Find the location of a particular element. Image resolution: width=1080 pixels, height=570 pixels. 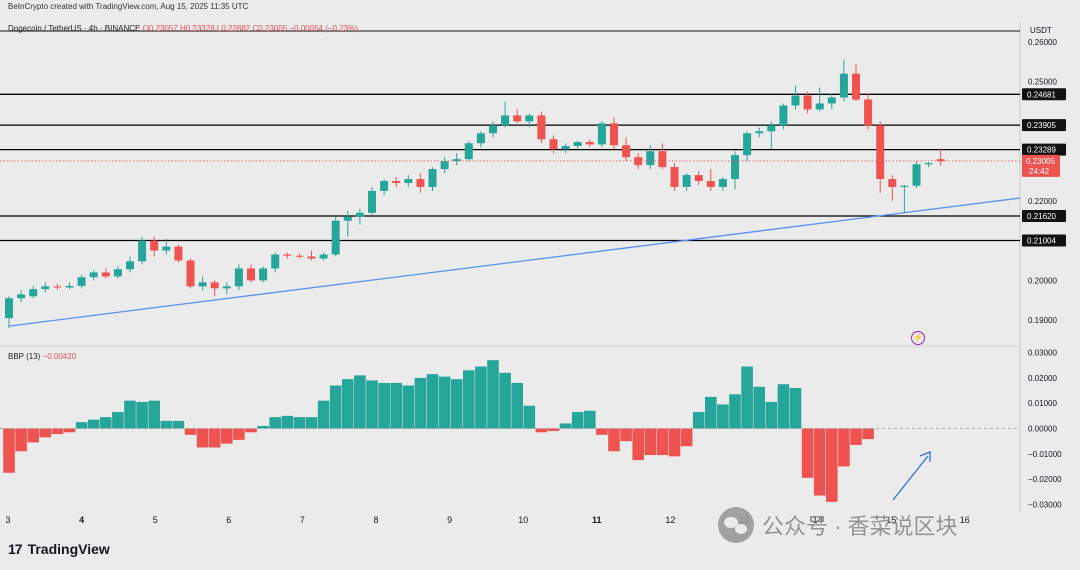

momentum-arrow is located at coordinates (911, 476).